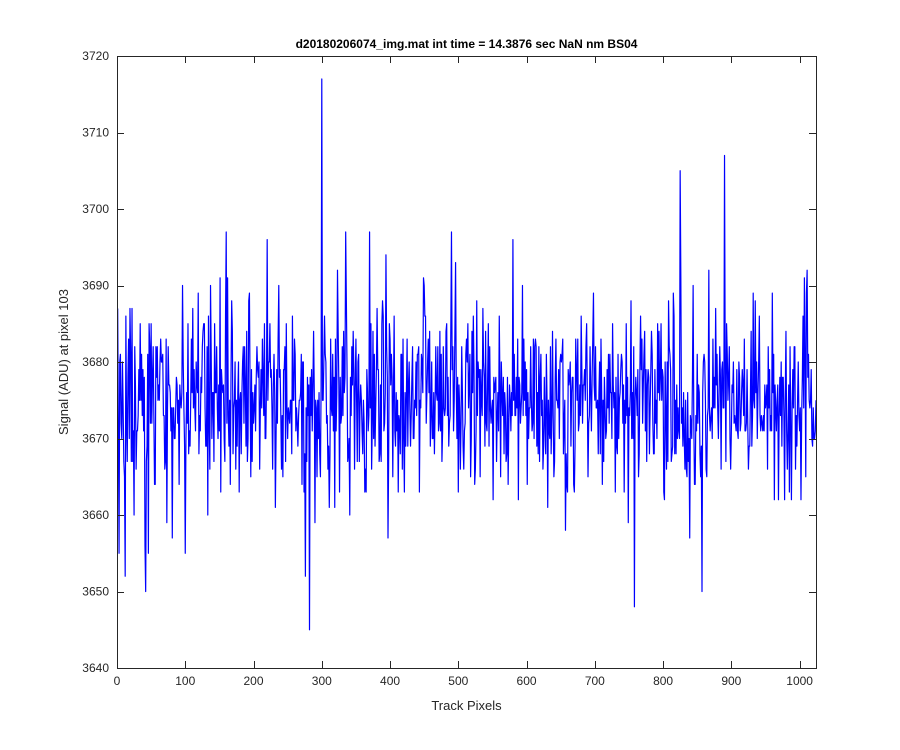 The height and width of the screenshot is (750, 900). Describe the element at coordinates (95, 439) in the screenshot. I see `y-tick-label-3: 3670` at that location.